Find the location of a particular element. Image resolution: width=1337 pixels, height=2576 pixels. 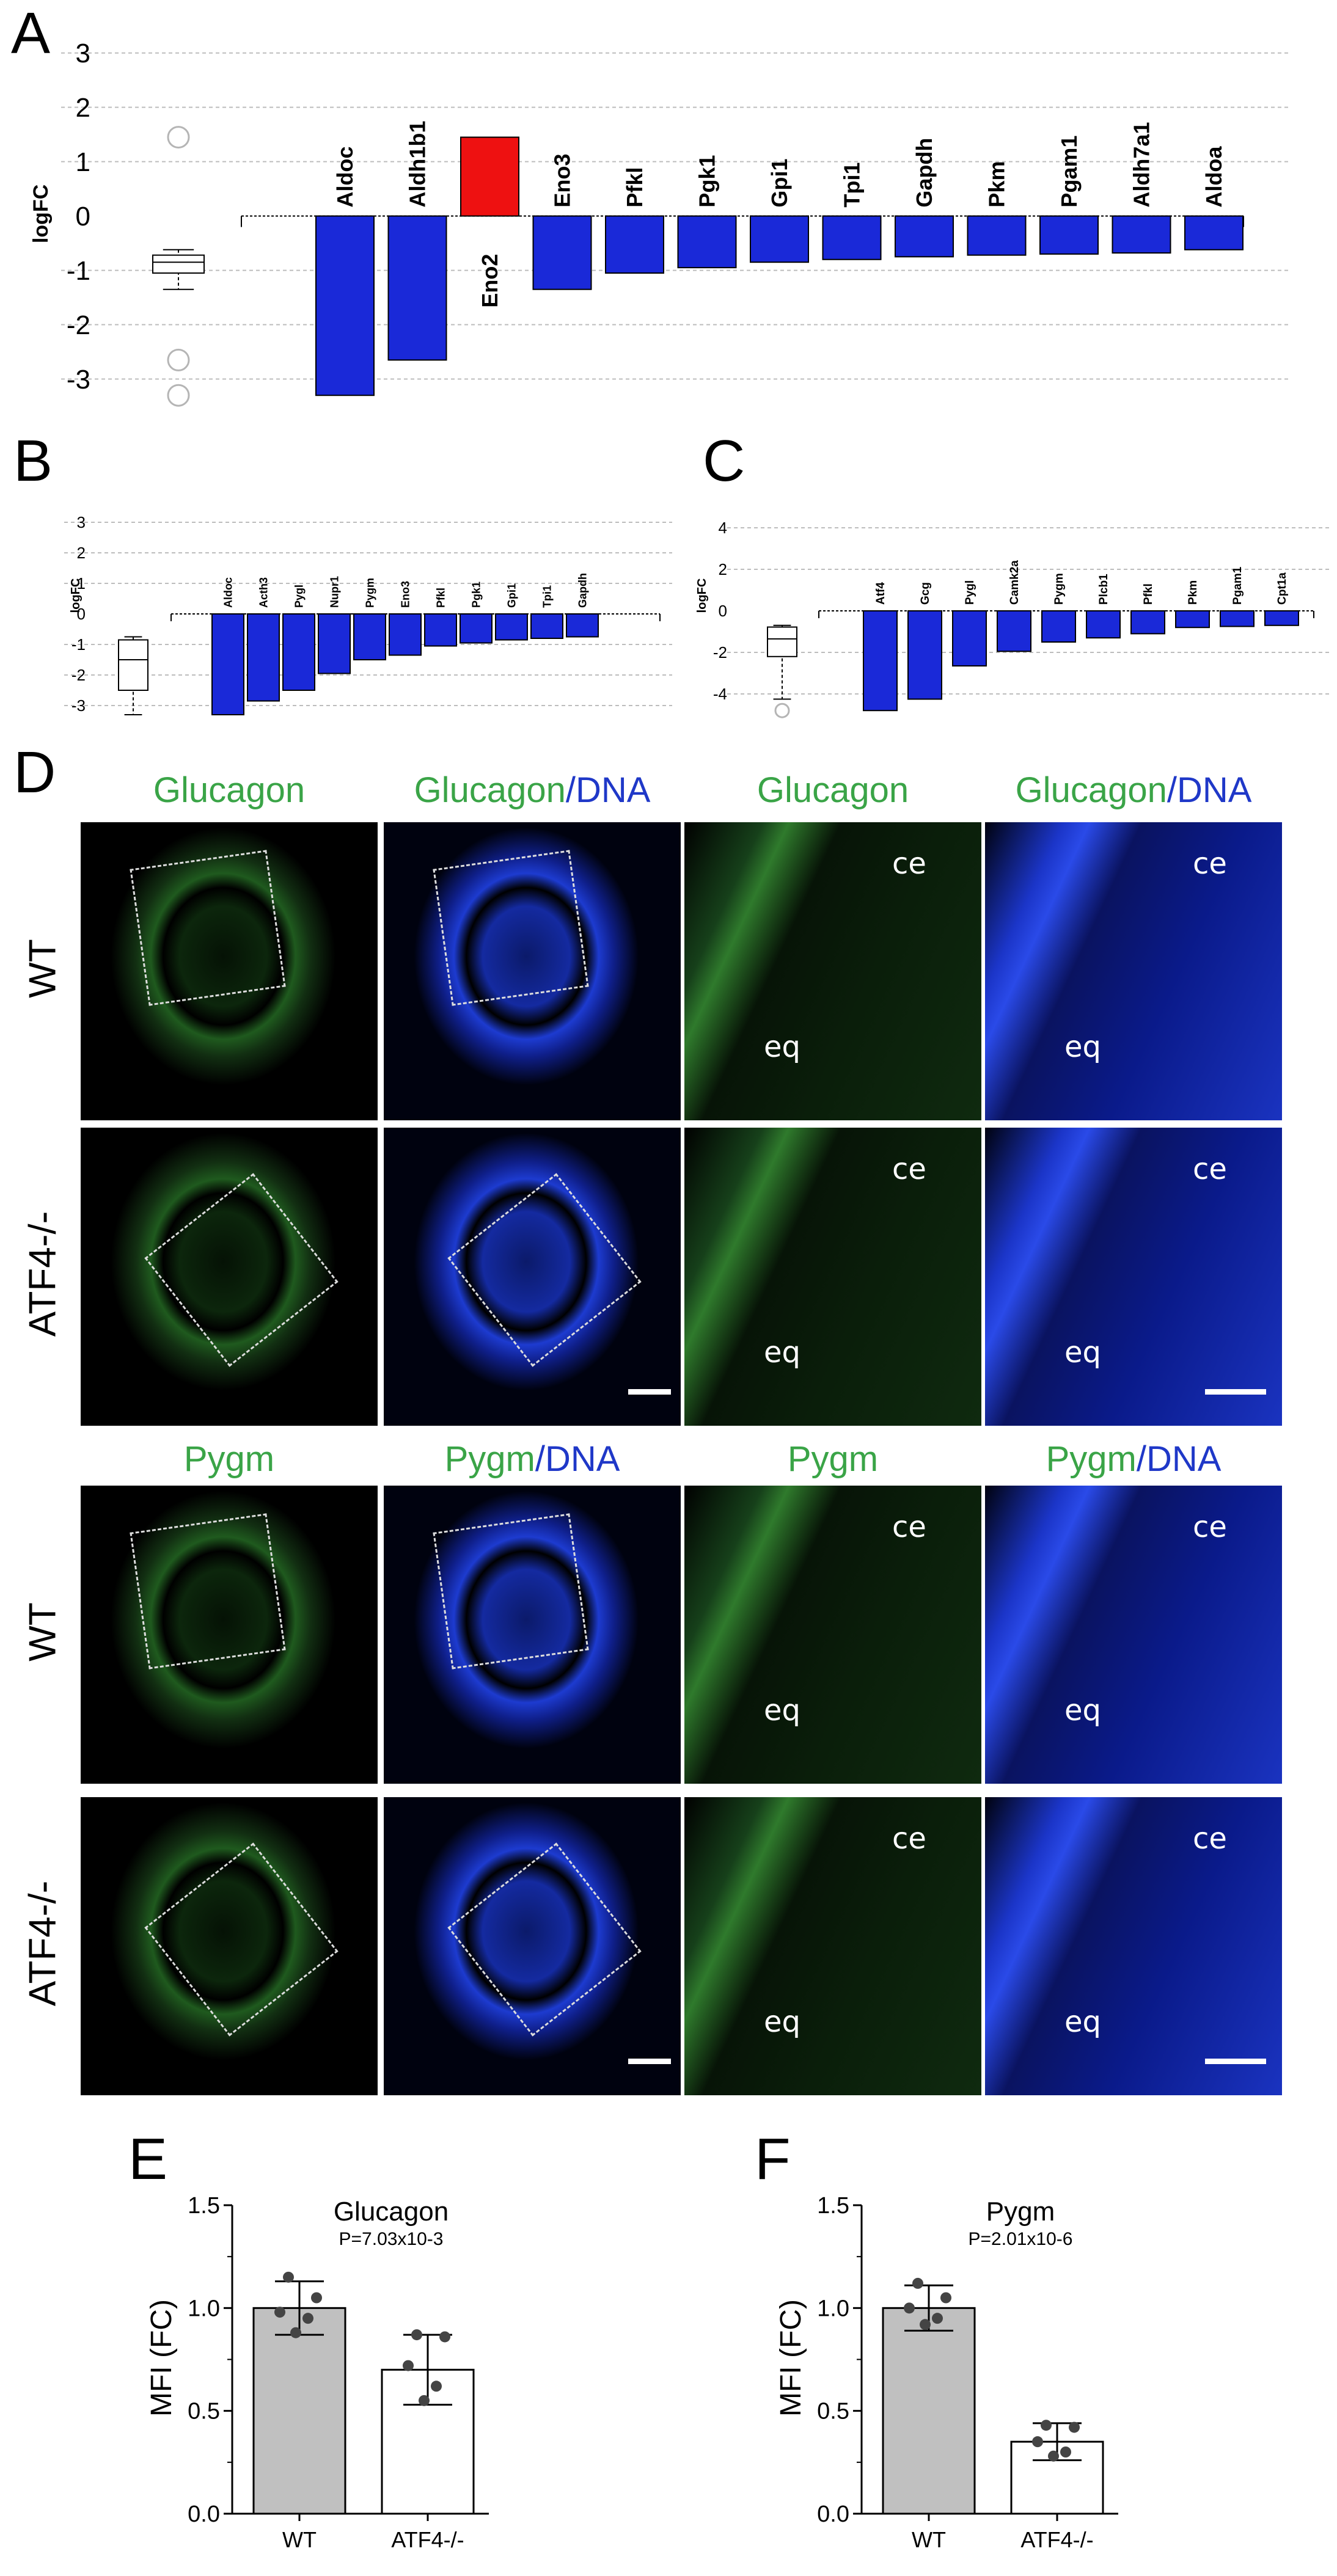

bar-atf4-/- is located at coordinates (1057, 2477).